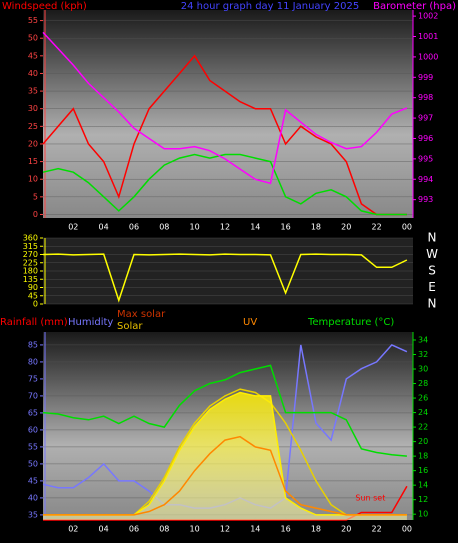 This screenshot has width=458, height=543. I want to click on y-tick-label: 25, so click(33, 126).